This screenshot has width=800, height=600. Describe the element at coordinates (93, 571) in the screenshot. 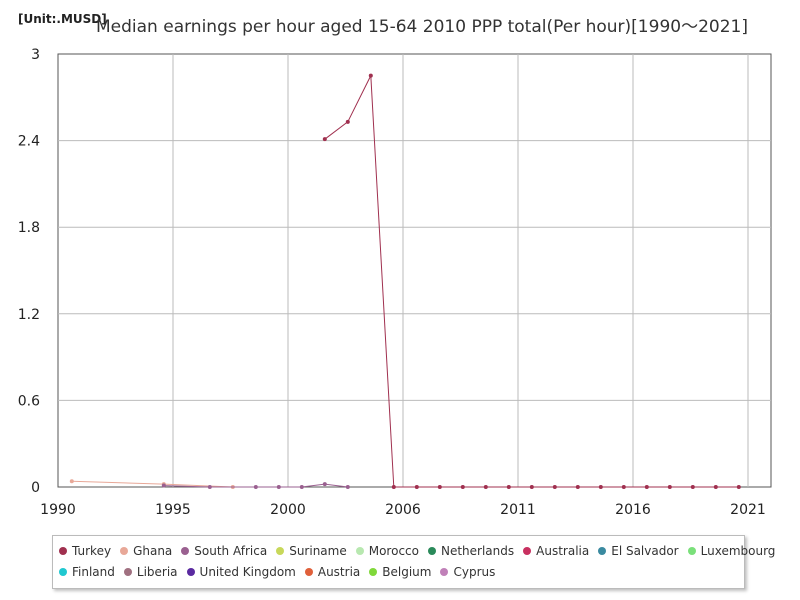

I see `legend-label: Finland` at that location.